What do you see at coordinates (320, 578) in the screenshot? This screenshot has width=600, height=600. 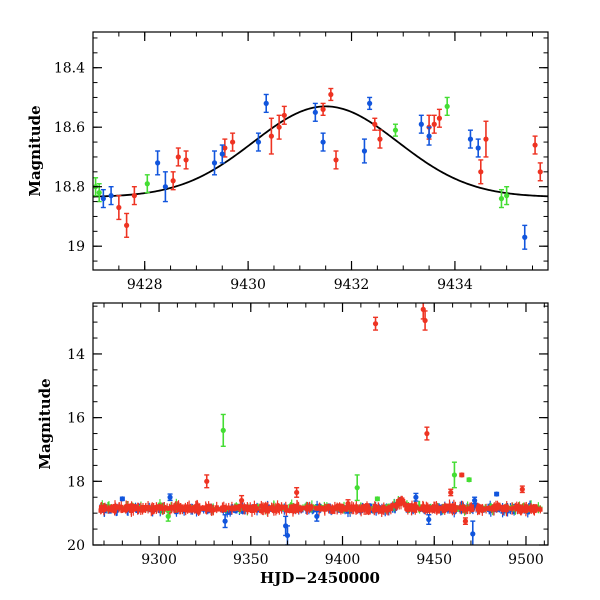 I see `bottom-x-axis-label: HJD−2450000` at bounding box center [320, 578].